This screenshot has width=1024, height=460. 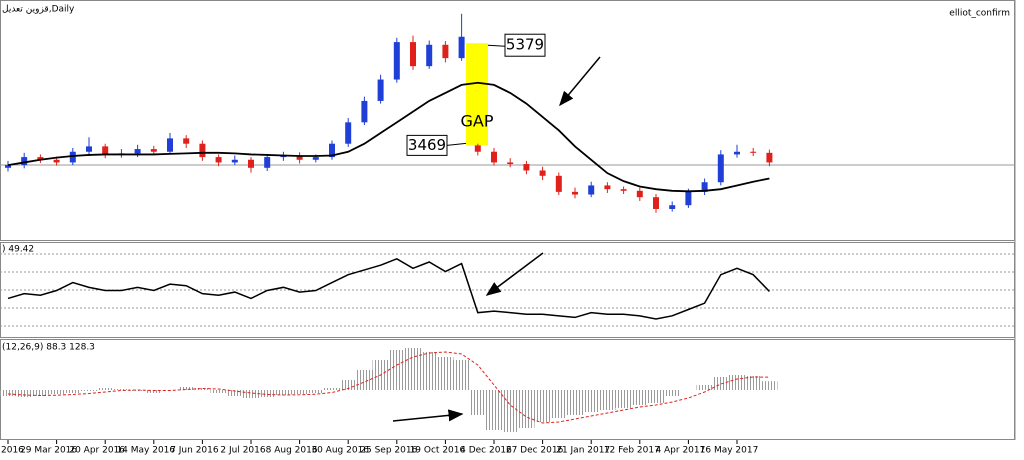 What do you see at coordinates (427, 145) in the screenshot?
I see `bottom-price-label: 3469` at bounding box center [427, 145].